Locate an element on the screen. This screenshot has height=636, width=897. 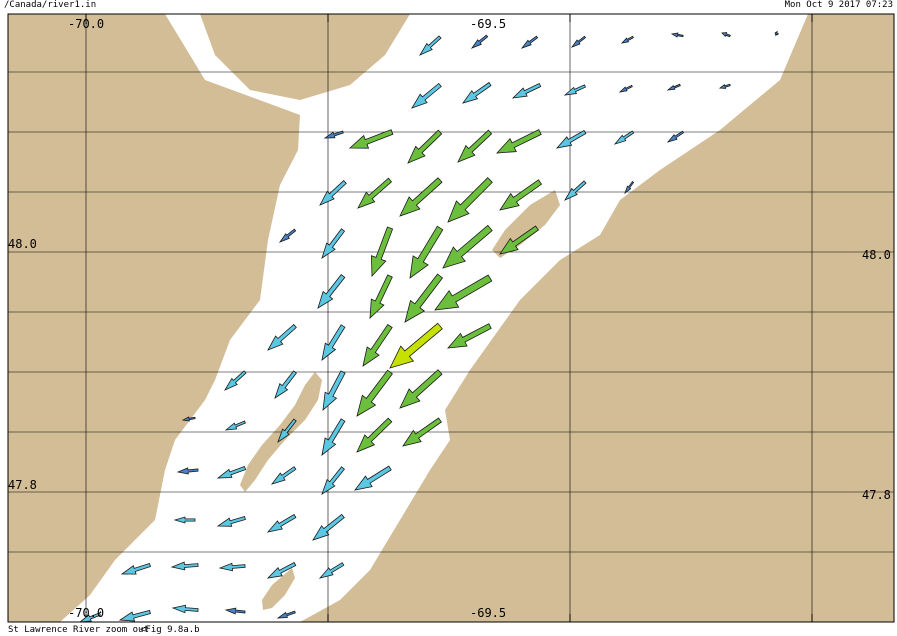
lon-top-label-2: -69.5 is located at coordinates (488, 24).